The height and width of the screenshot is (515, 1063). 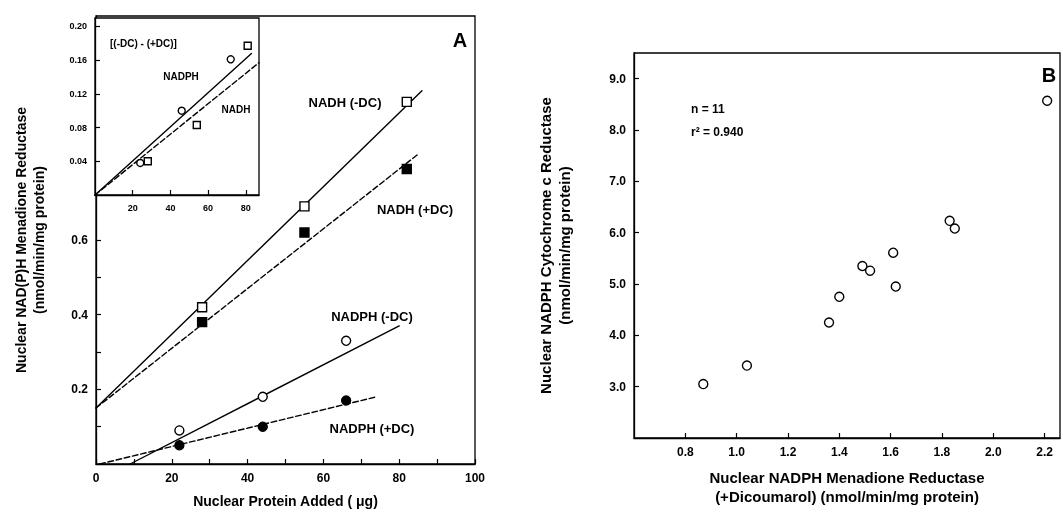 What do you see at coordinates (618, 130) in the screenshot?
I see `y-tick-label: 8.0` at bounding box center [618, 130].